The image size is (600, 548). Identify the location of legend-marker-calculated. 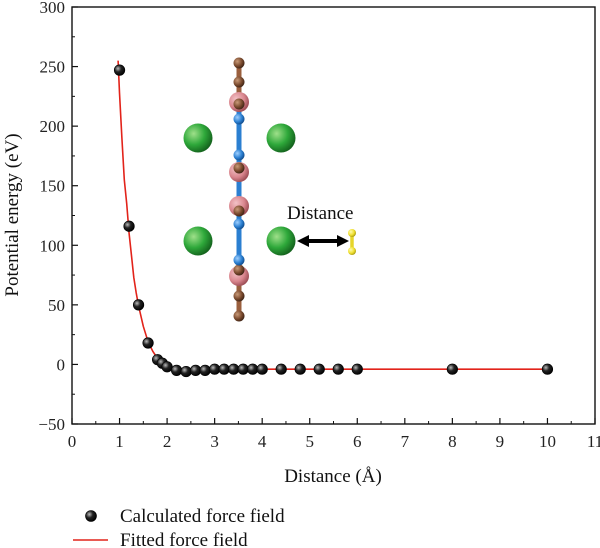
(91, 516).